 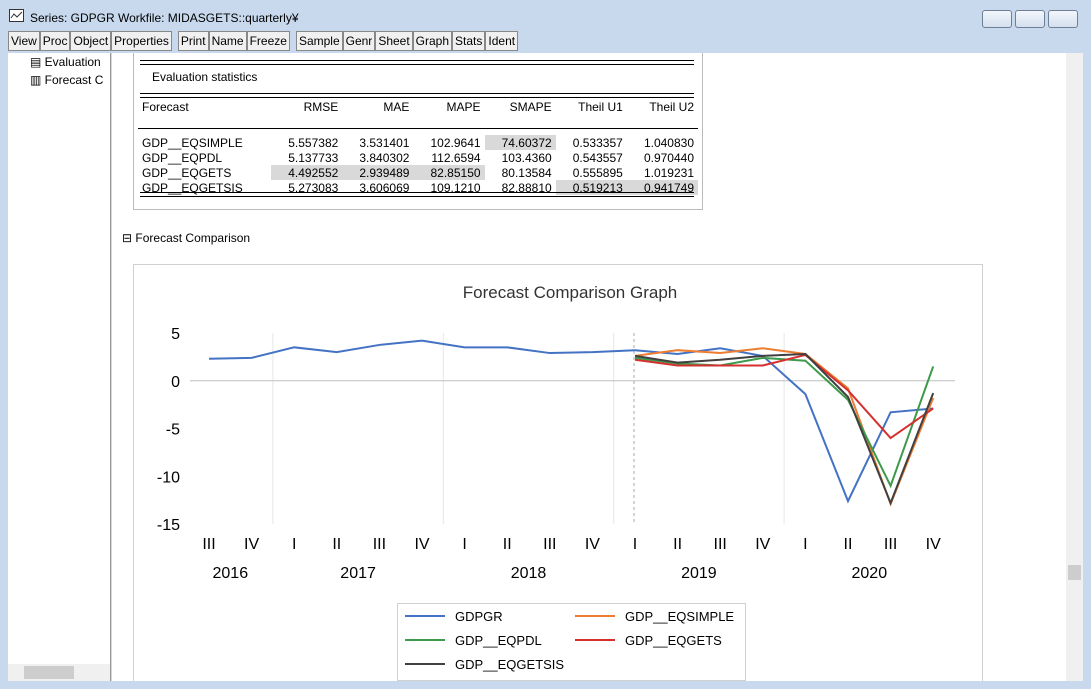 I want to click on x-group-label: 2018, so click(x=529, y=573).